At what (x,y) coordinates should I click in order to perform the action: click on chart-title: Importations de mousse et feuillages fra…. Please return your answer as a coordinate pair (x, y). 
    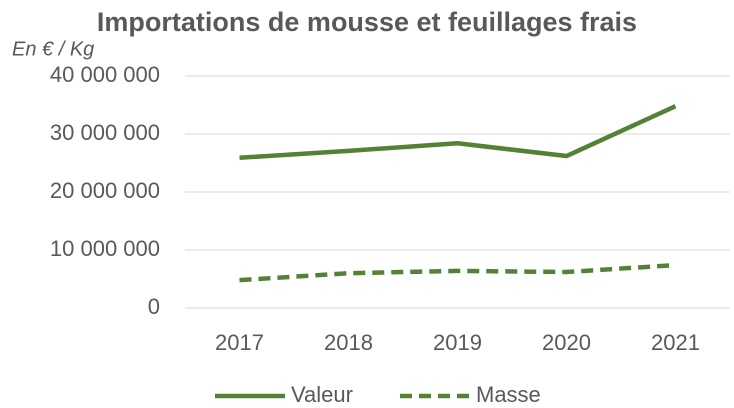
    Looking at the image, I should click on (367, 22).